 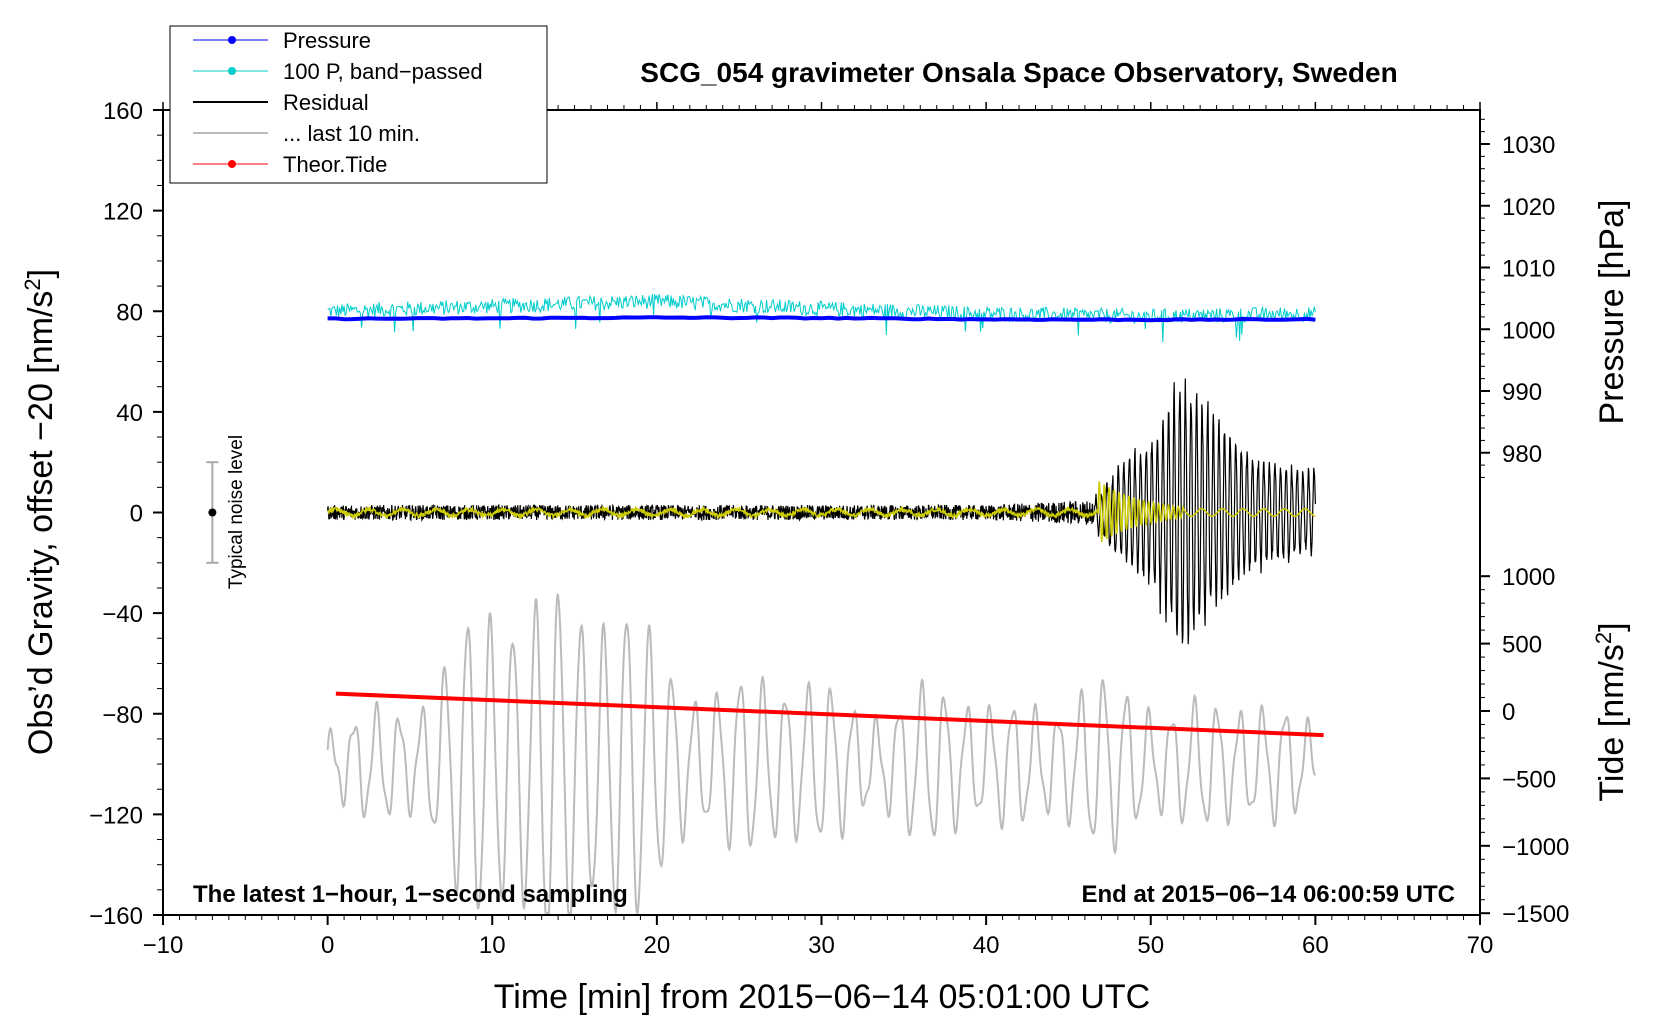 I want to click on pressure-tick-label: 1030, so click(x=1528, y=145).